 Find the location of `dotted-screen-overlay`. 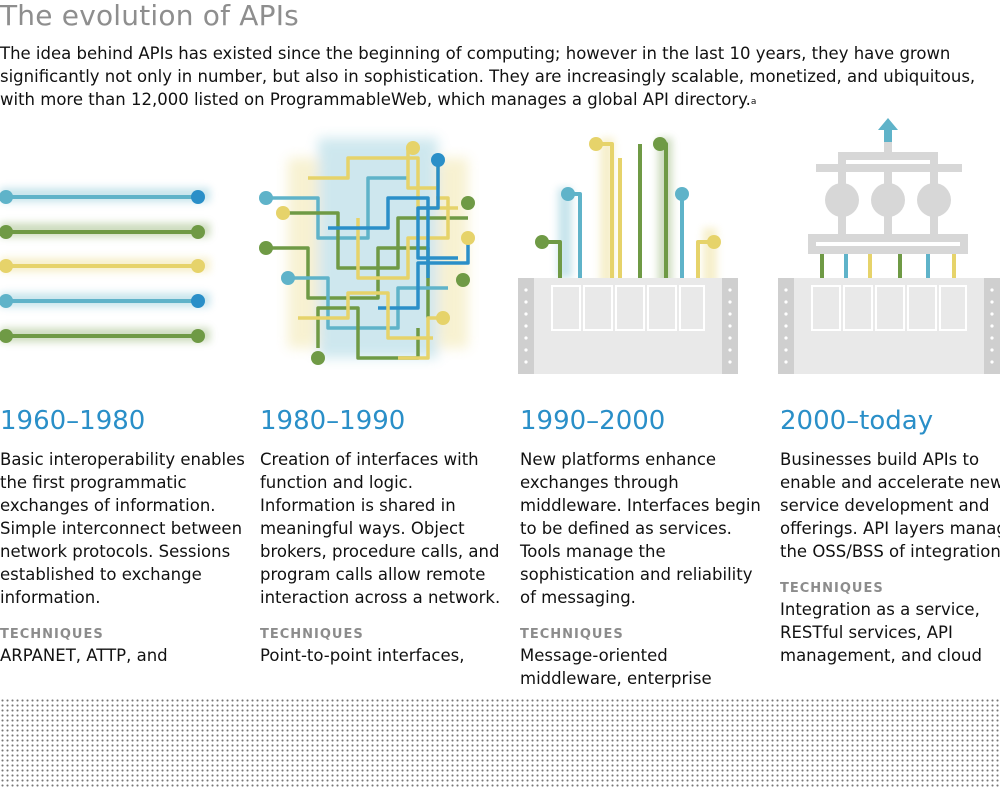

dotted-screen-overlay is located at coordinates (500, 743).